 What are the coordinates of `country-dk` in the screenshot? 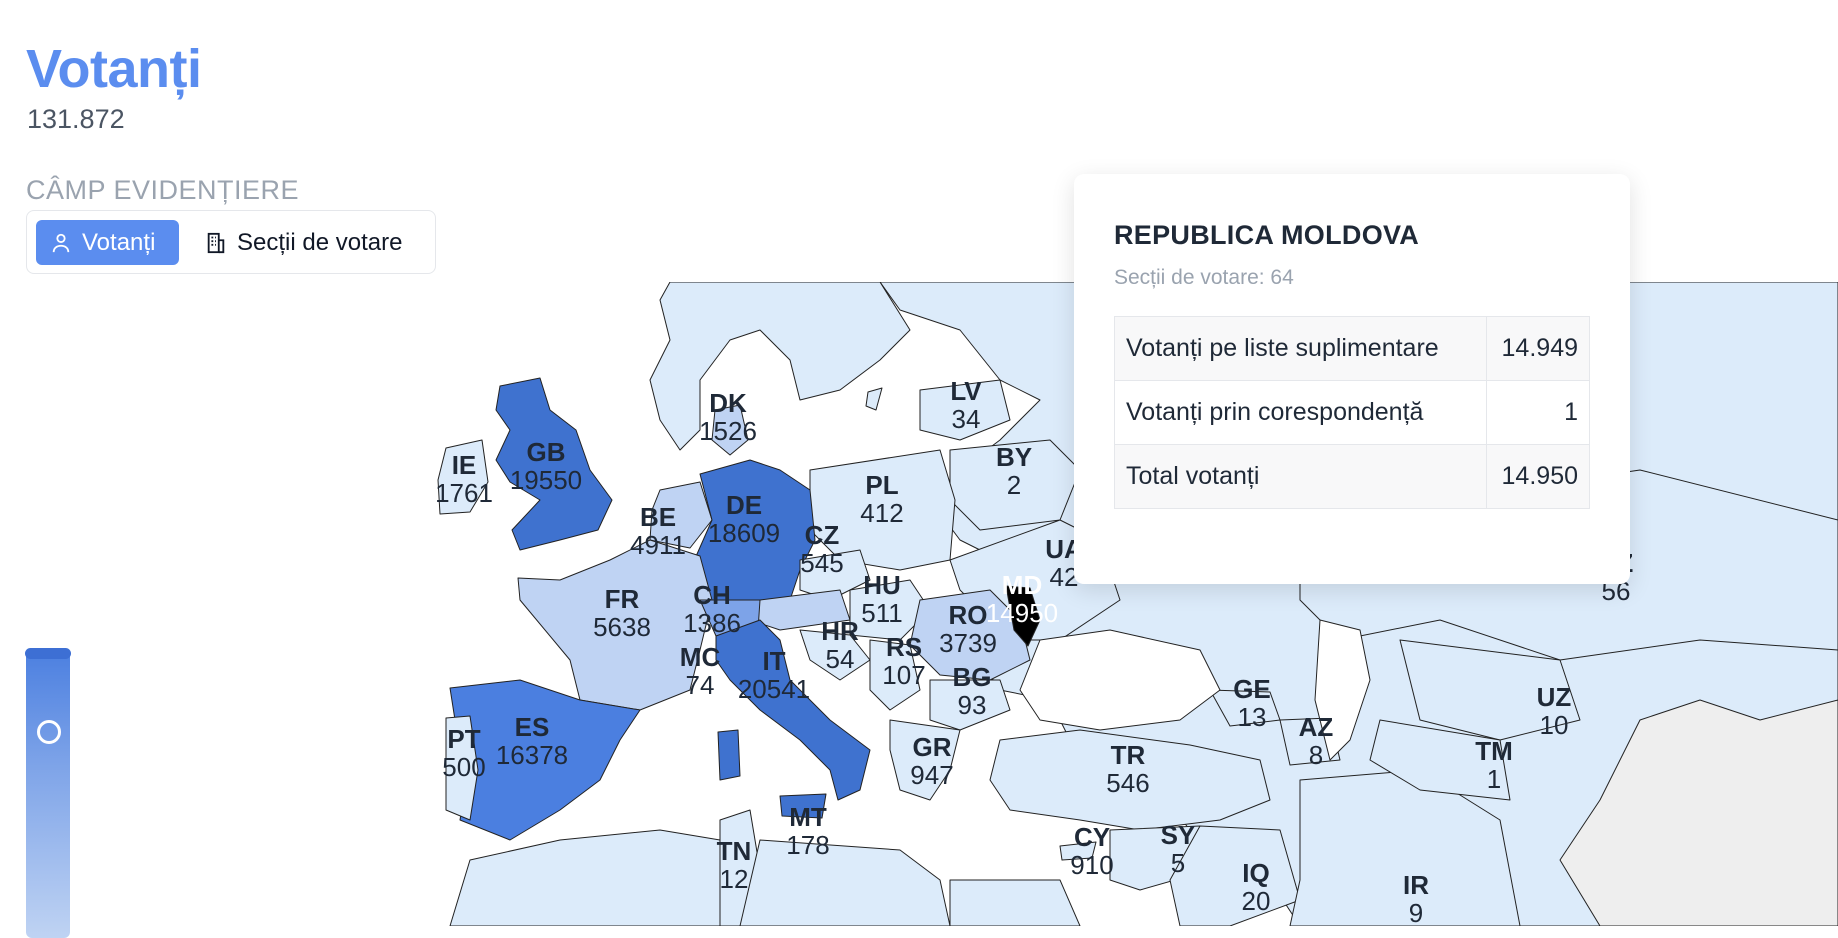 It's located at (730, 430).